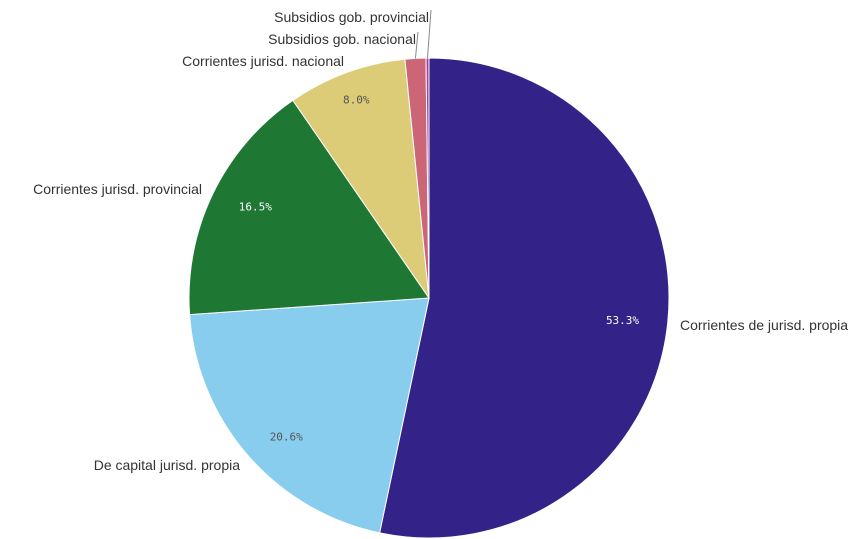 This screenshot has height=539, width=866. I want to click on category-label: De capital jurisd. propia, so click(167, 465).